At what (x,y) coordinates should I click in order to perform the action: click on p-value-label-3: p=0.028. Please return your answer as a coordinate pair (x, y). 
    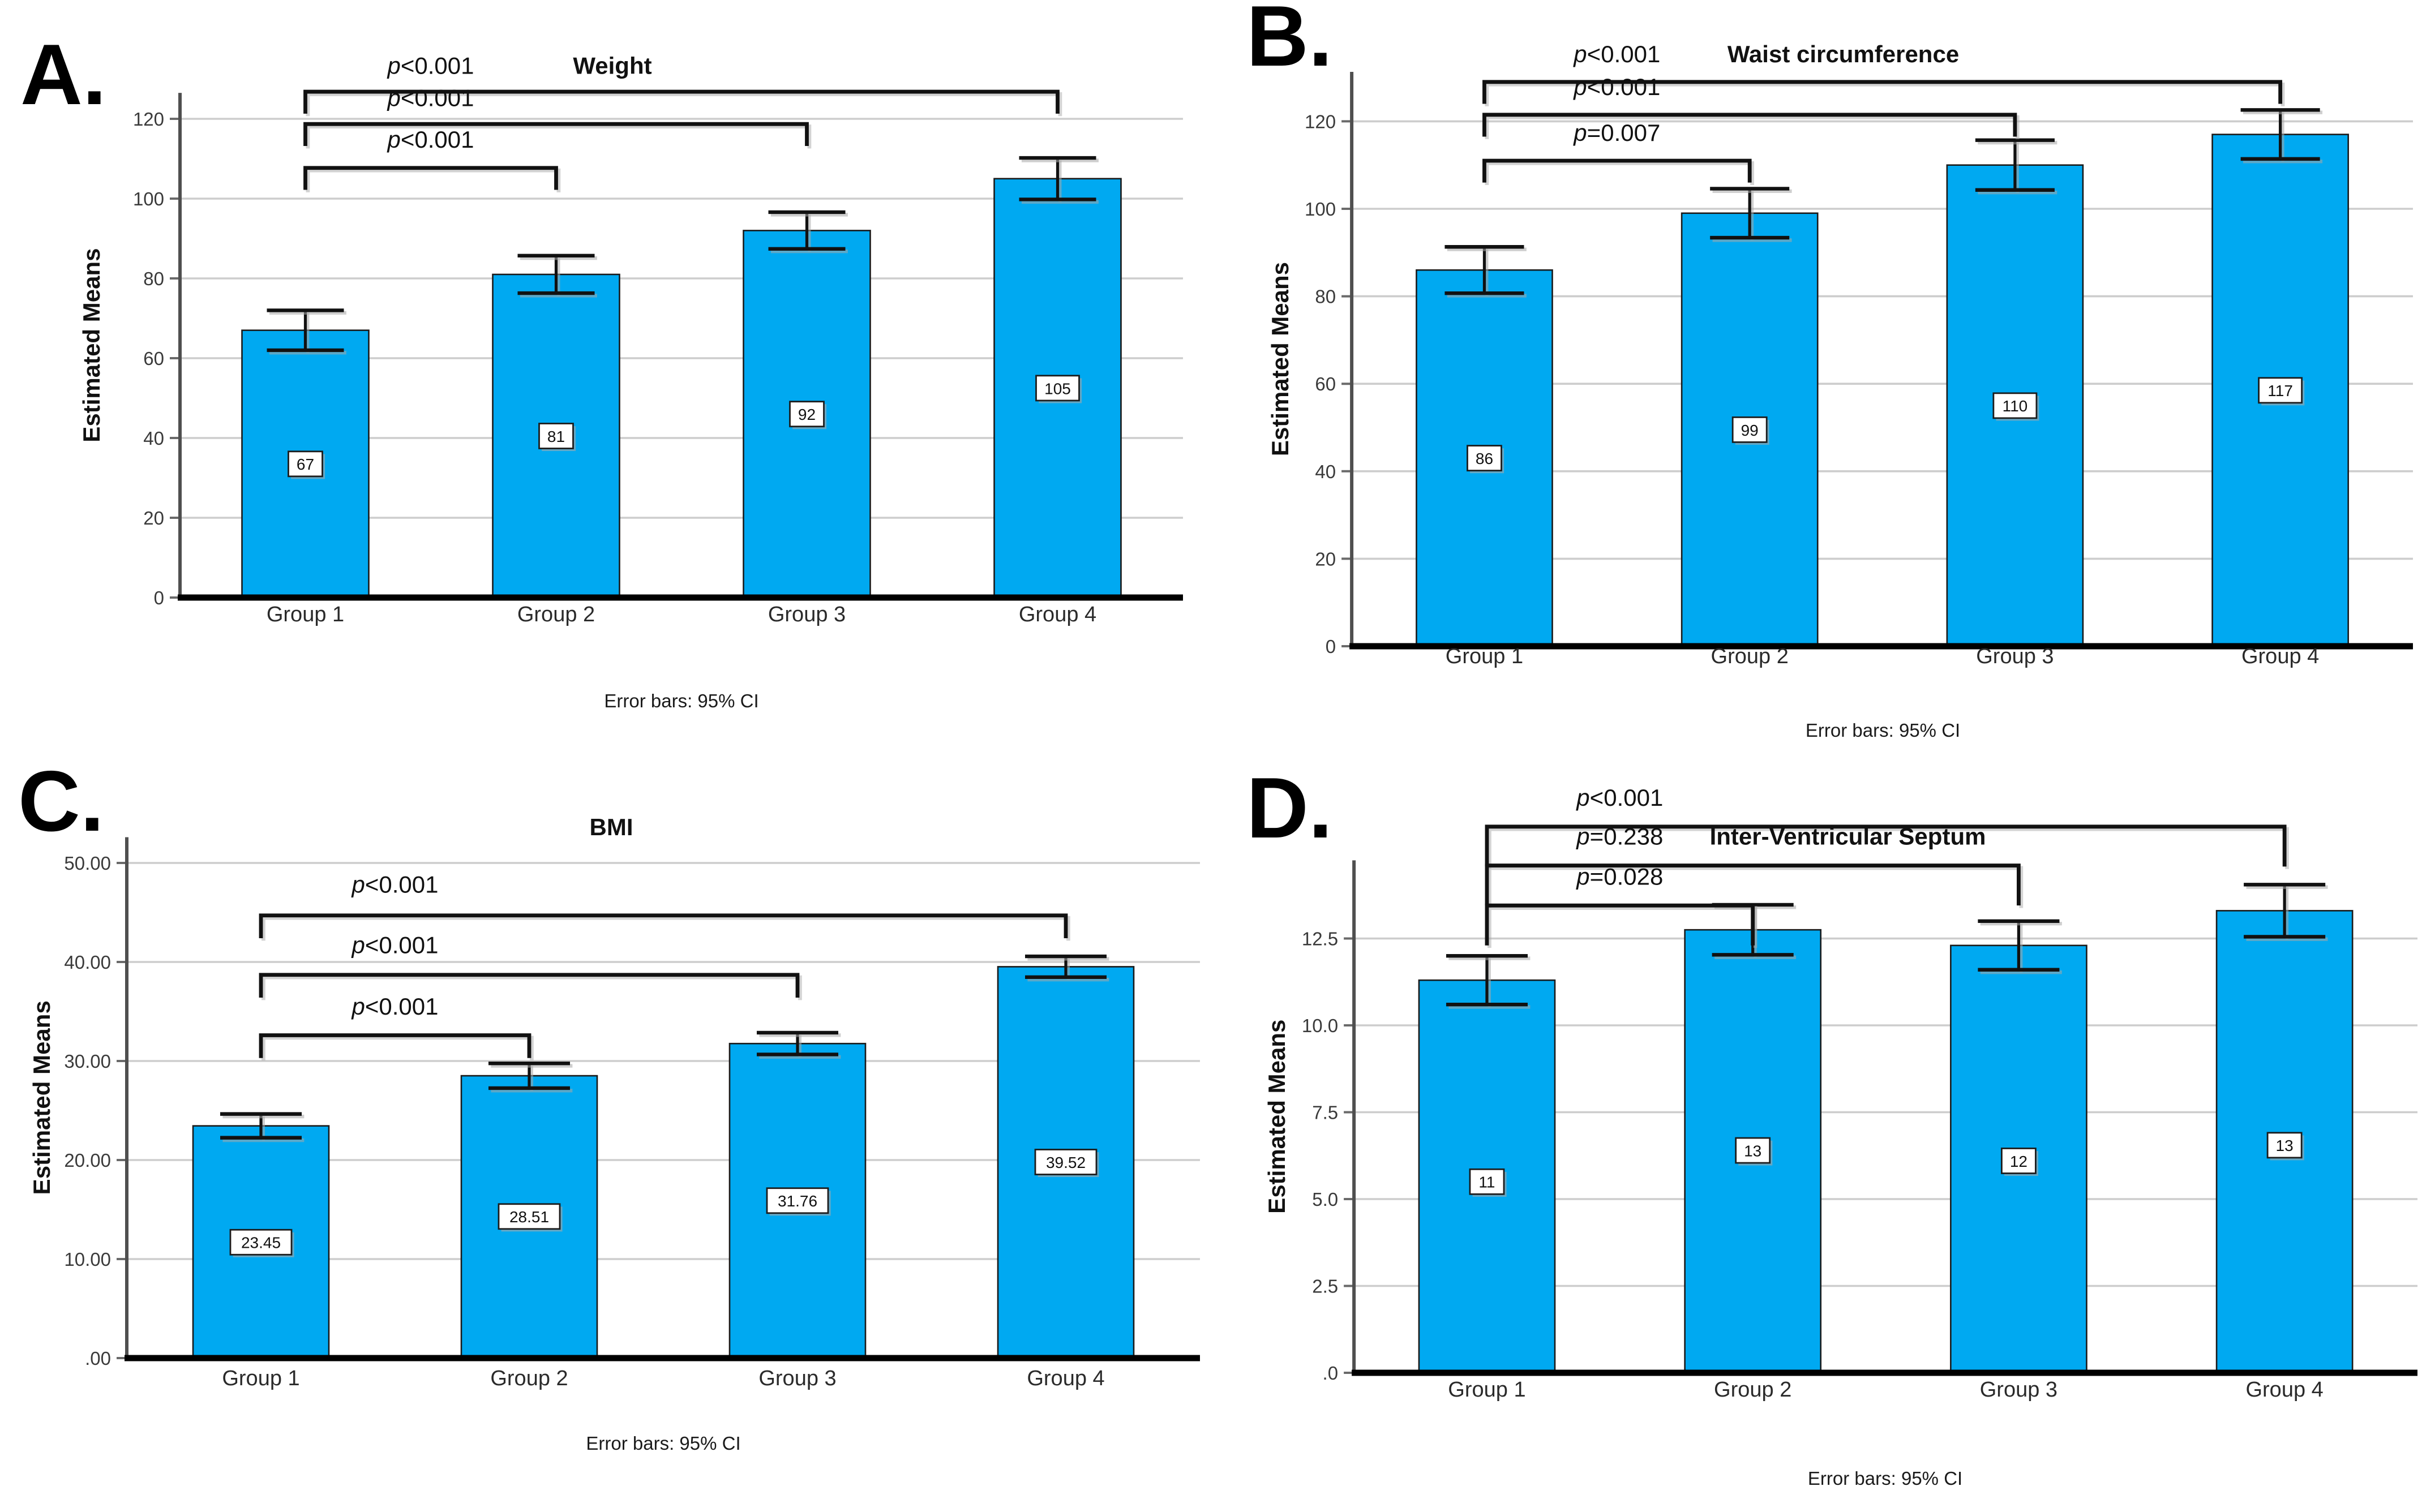
    Looking at the image, I should click on (1619, 876).